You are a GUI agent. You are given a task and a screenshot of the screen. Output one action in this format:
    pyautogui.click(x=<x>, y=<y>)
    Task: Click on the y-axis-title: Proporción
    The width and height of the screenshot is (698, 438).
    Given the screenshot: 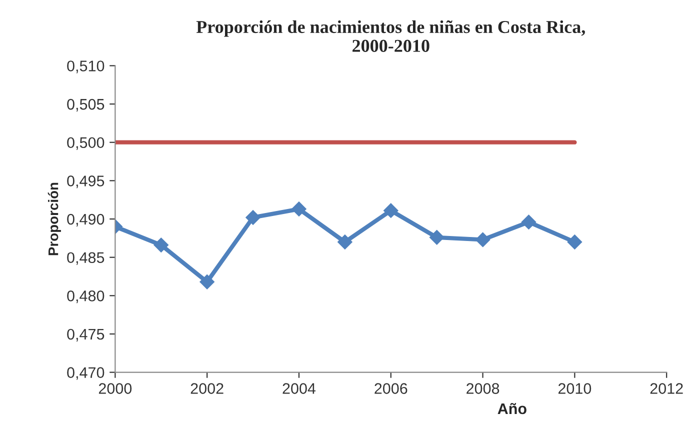 What is the action you would take?
    pyautogui.click(x=54, y=219)
    